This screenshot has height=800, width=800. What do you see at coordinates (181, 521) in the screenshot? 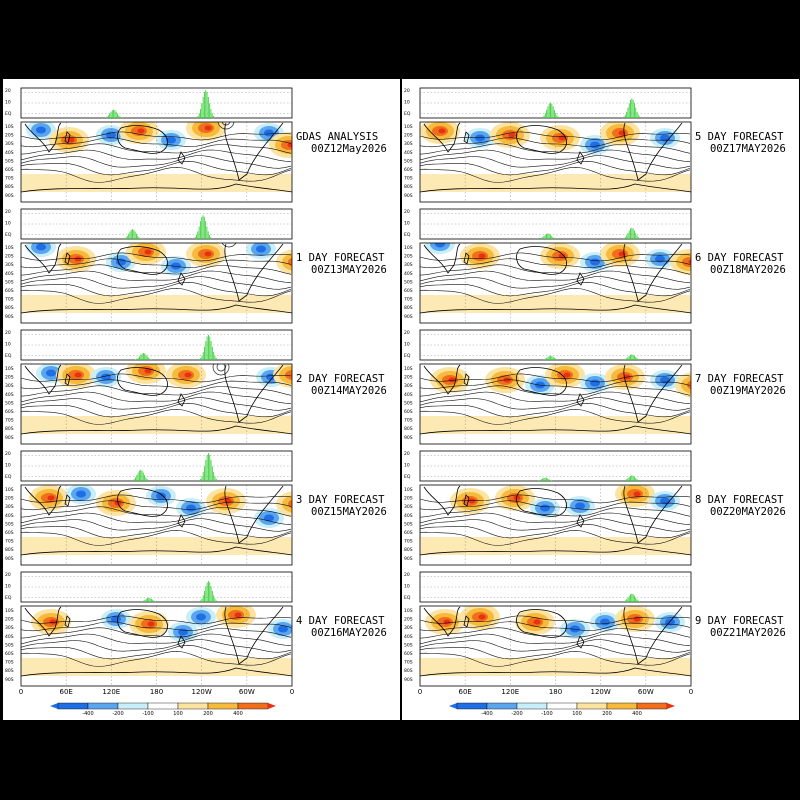
I see `new-zealand-outline` at bounding box center [181, 521].